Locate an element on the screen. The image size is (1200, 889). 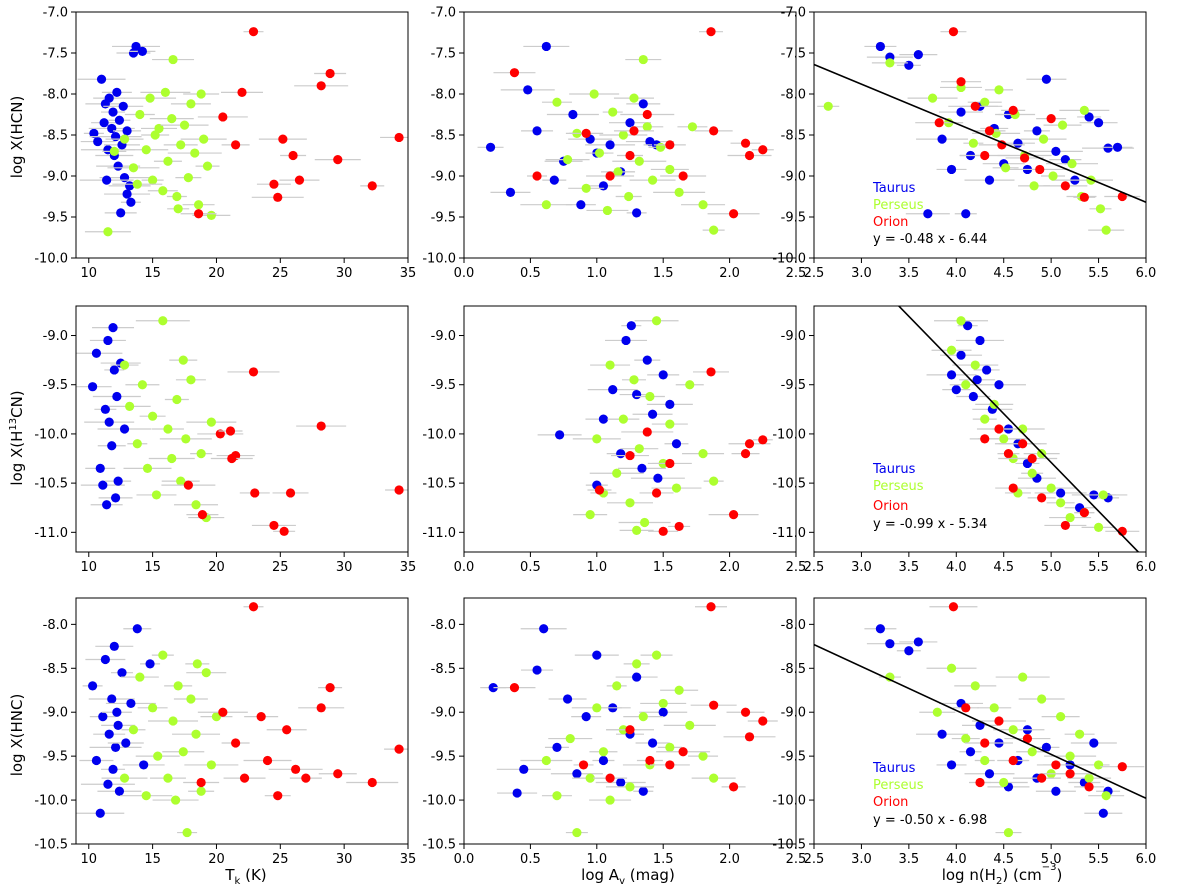
x-tick-label: 5.0 is located at coordinates (1051, 859).